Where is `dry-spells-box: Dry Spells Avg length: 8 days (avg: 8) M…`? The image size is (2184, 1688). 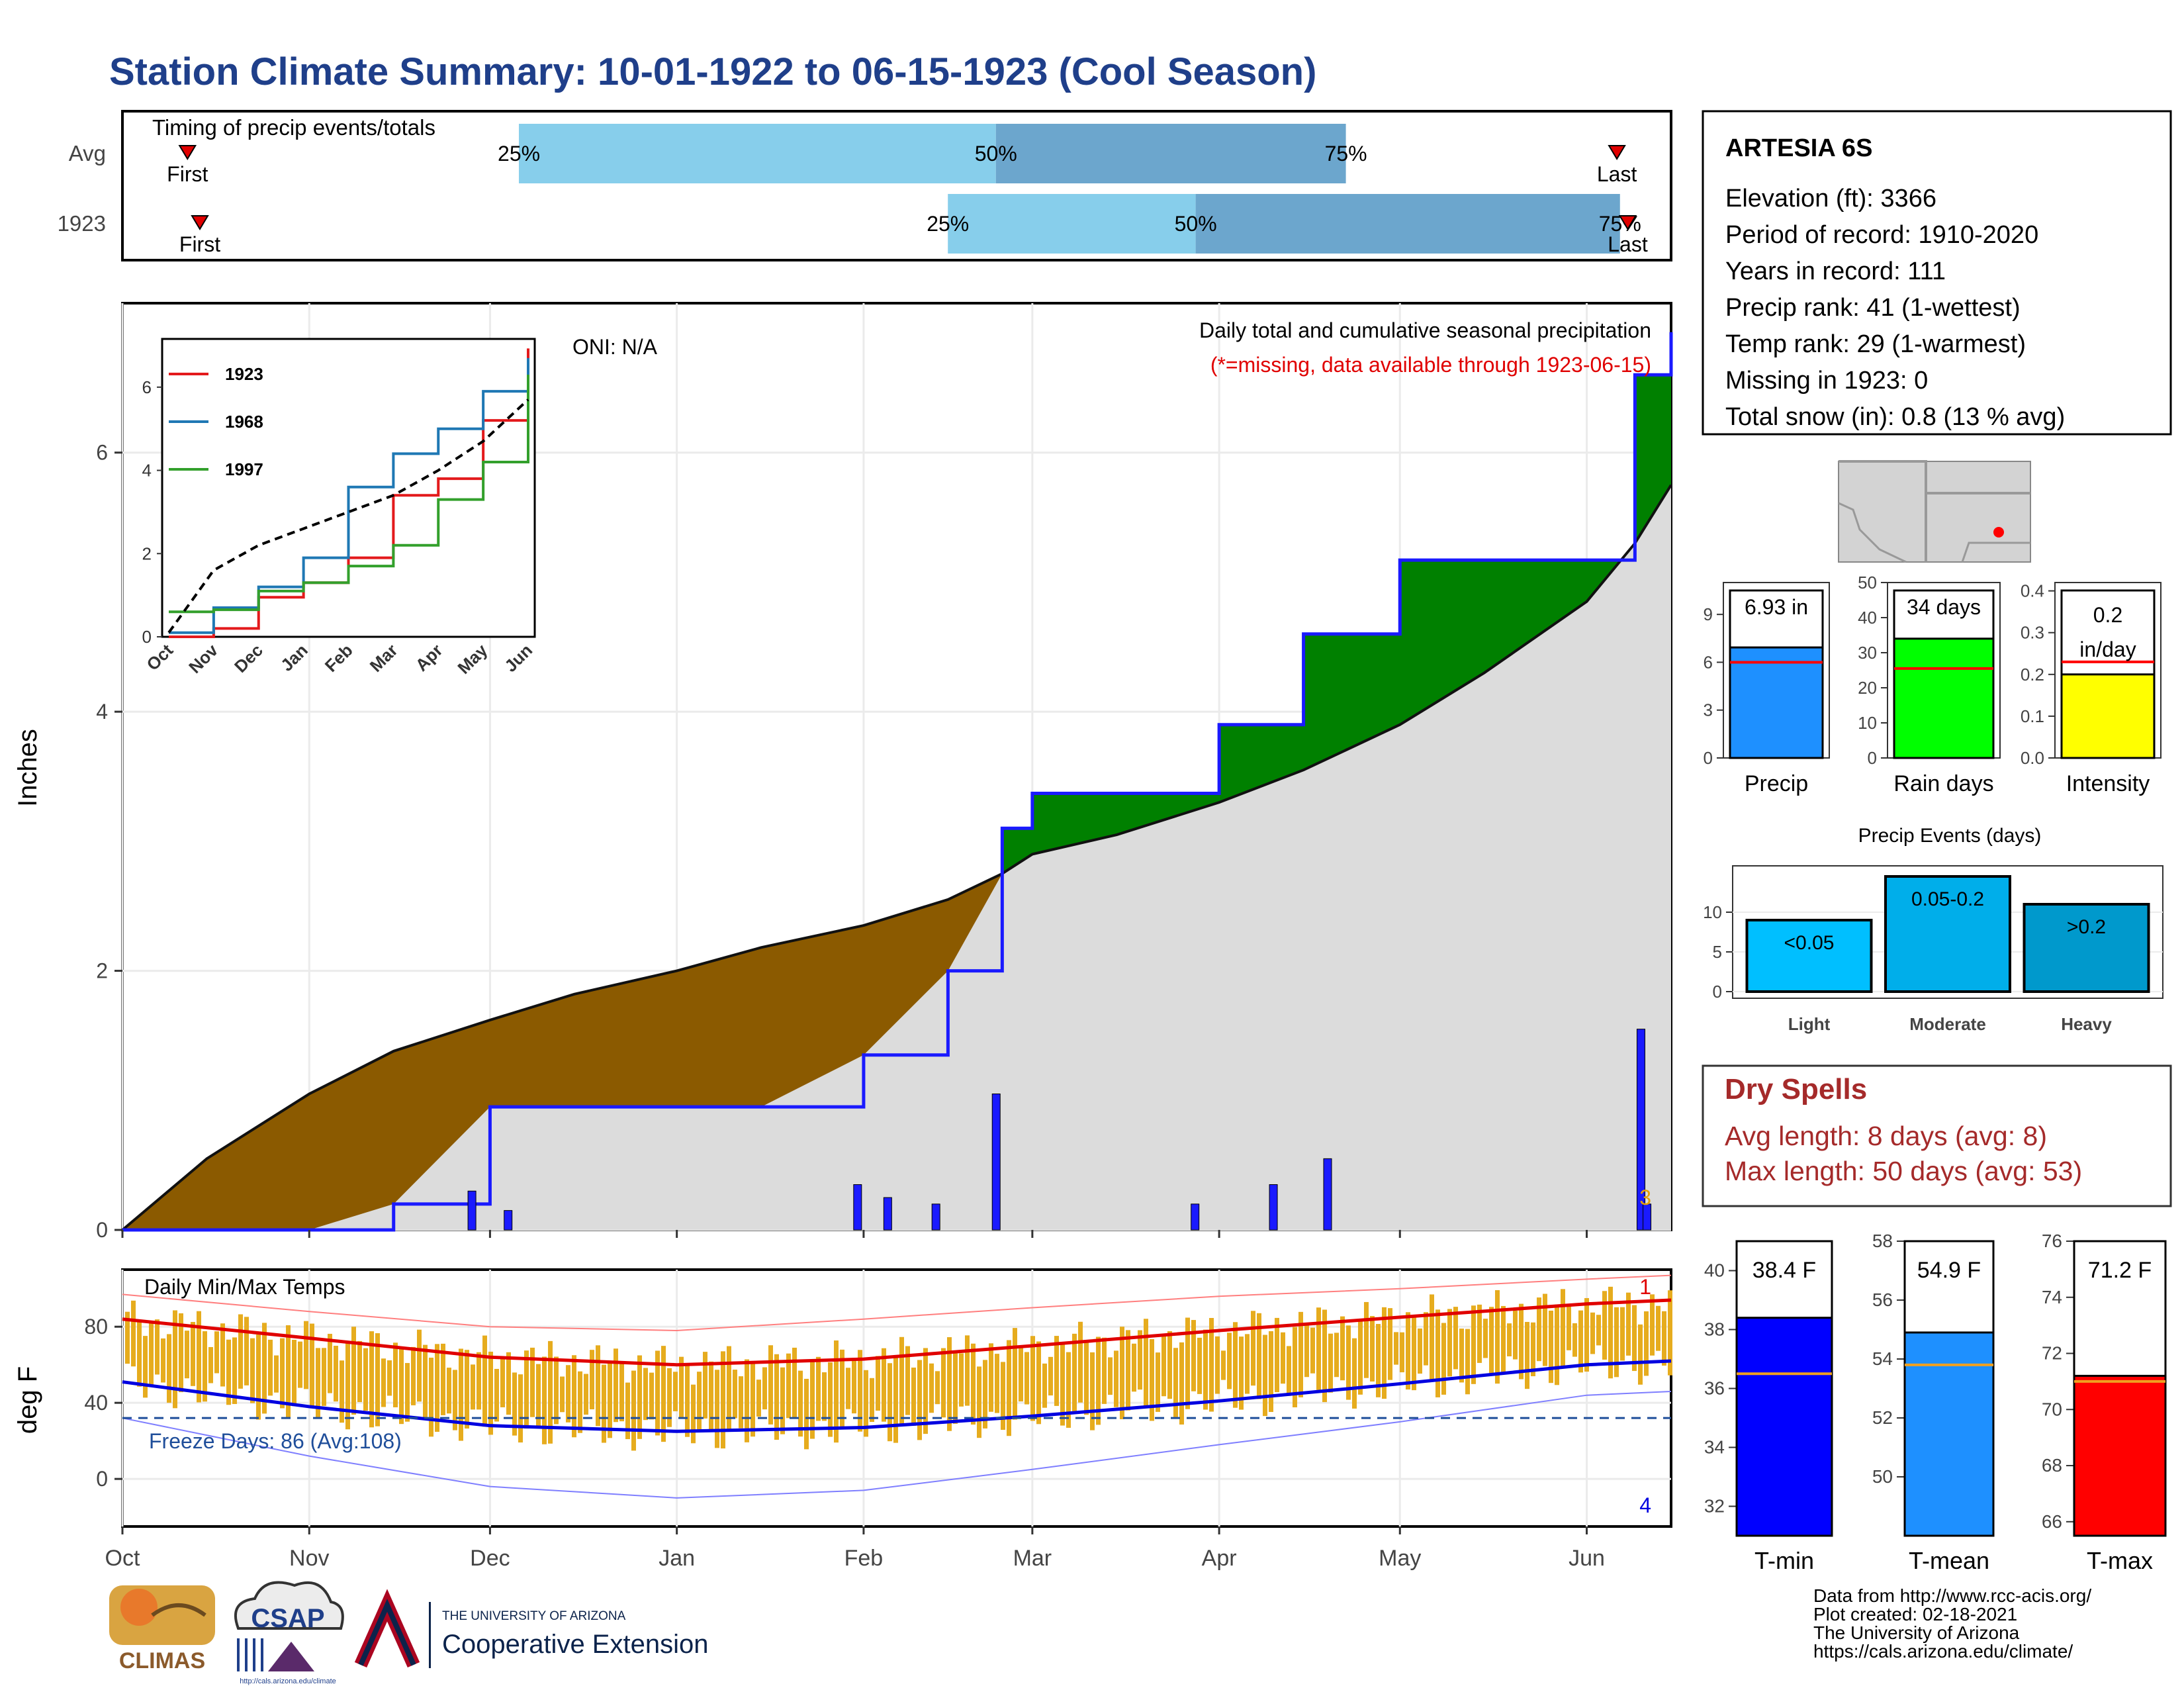
dry-spells-box: Dry Spells Avg length: 8 days (avg: 8) M… is located at coordinates (1937, 1135).